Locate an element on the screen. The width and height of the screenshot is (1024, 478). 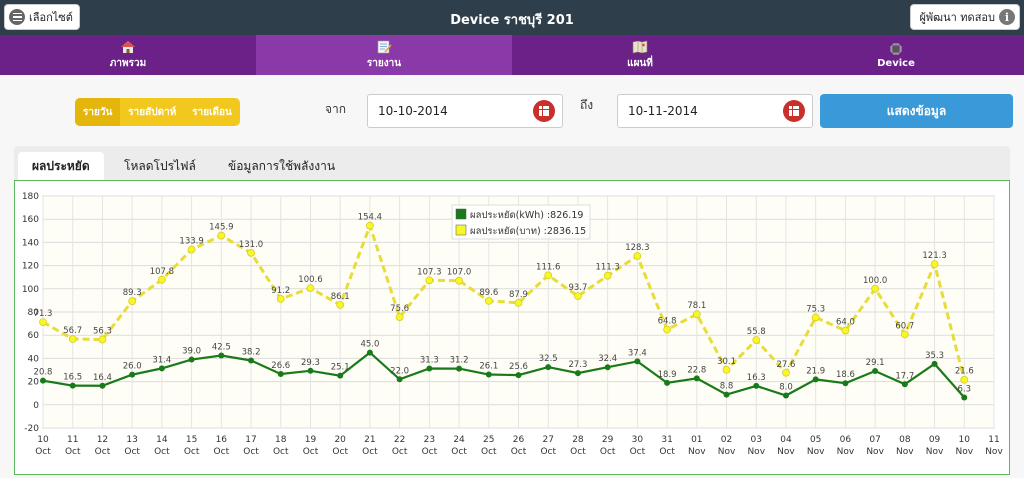
developer-button: ผู้พัฒนา ทดสอบ i is located at coordinates (965, 17).